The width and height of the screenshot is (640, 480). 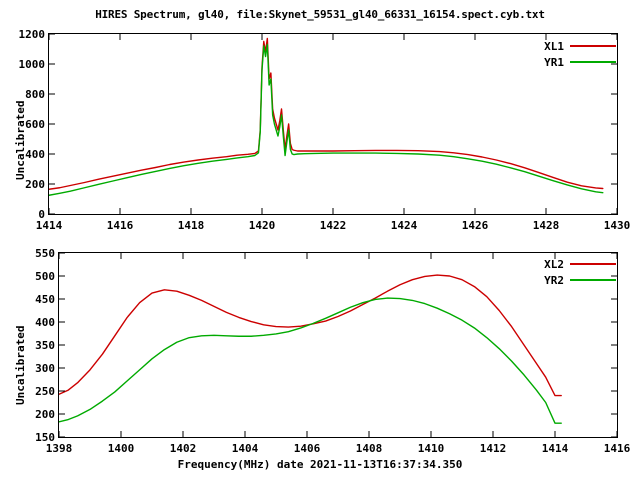 I want to click on legend-item-yr2: YR2, so click(x=564, y=280).